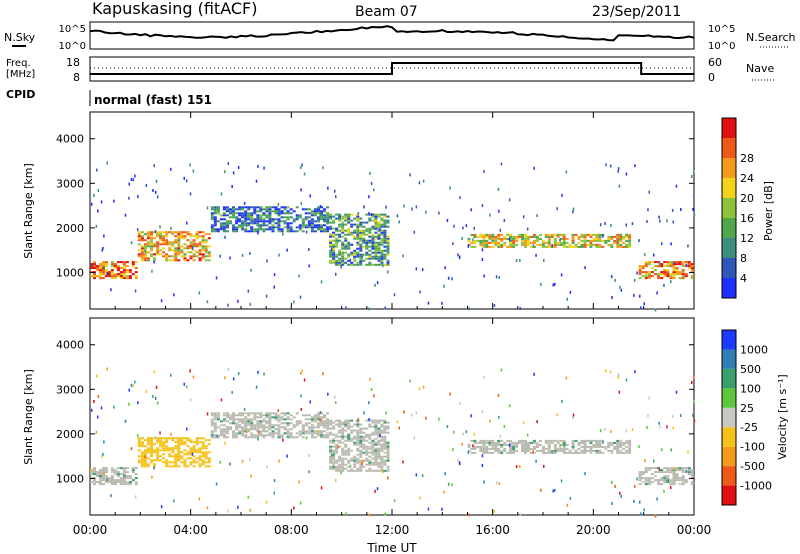 This screenshot has width=800, height=554. I want to click on power-colorbar-tick-label: 20, so click(747, 198).